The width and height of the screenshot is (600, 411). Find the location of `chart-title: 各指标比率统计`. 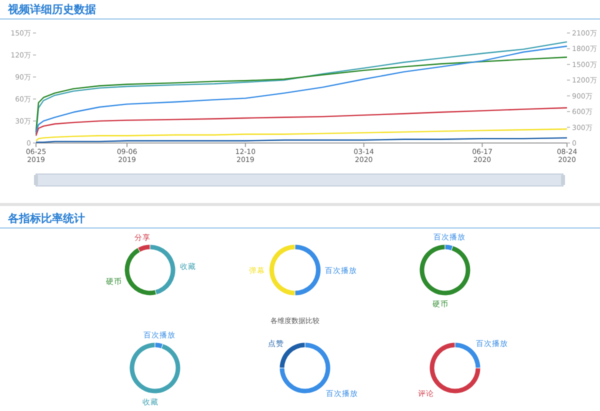

chart-title: 各指标比率统计 is located at coordinates (46, 218).